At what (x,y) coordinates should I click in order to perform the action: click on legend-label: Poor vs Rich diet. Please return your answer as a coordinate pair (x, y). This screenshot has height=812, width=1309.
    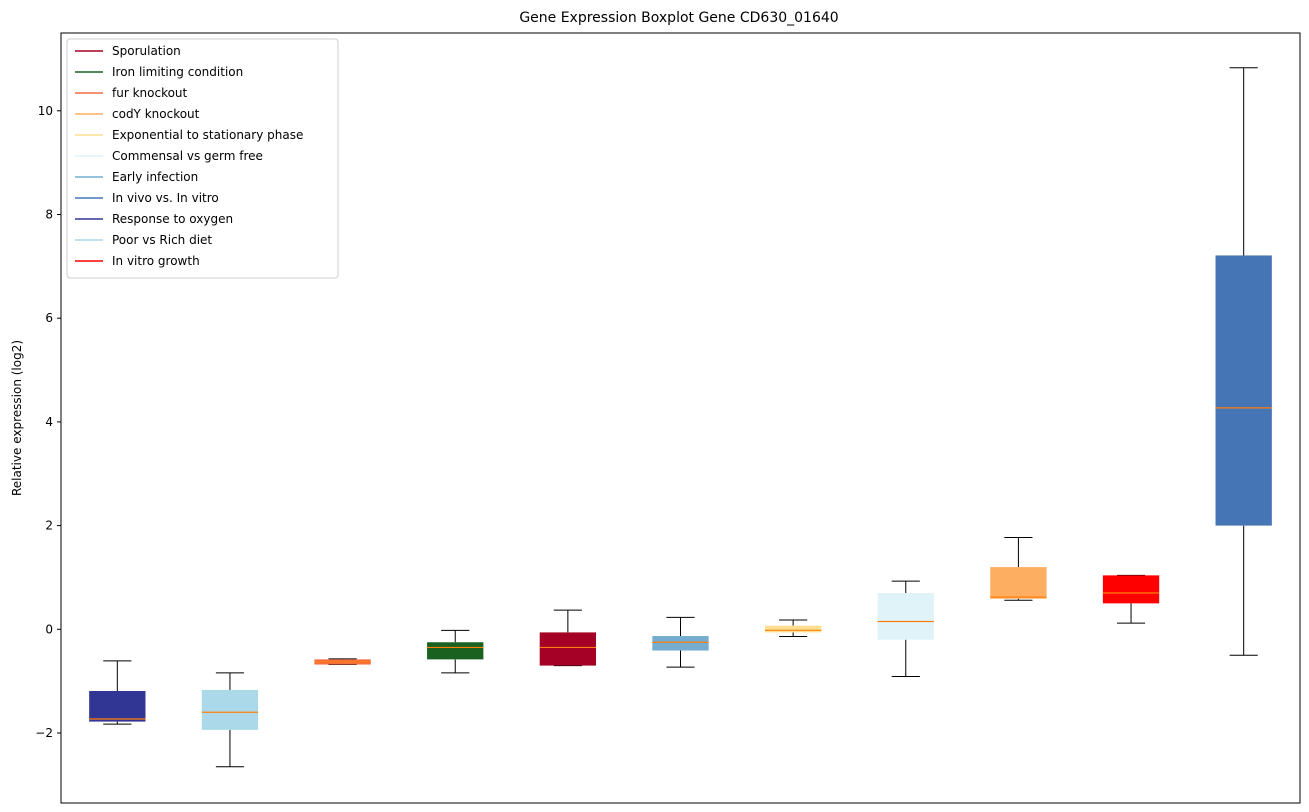
    Looking at the image, I should click on (162, 240).